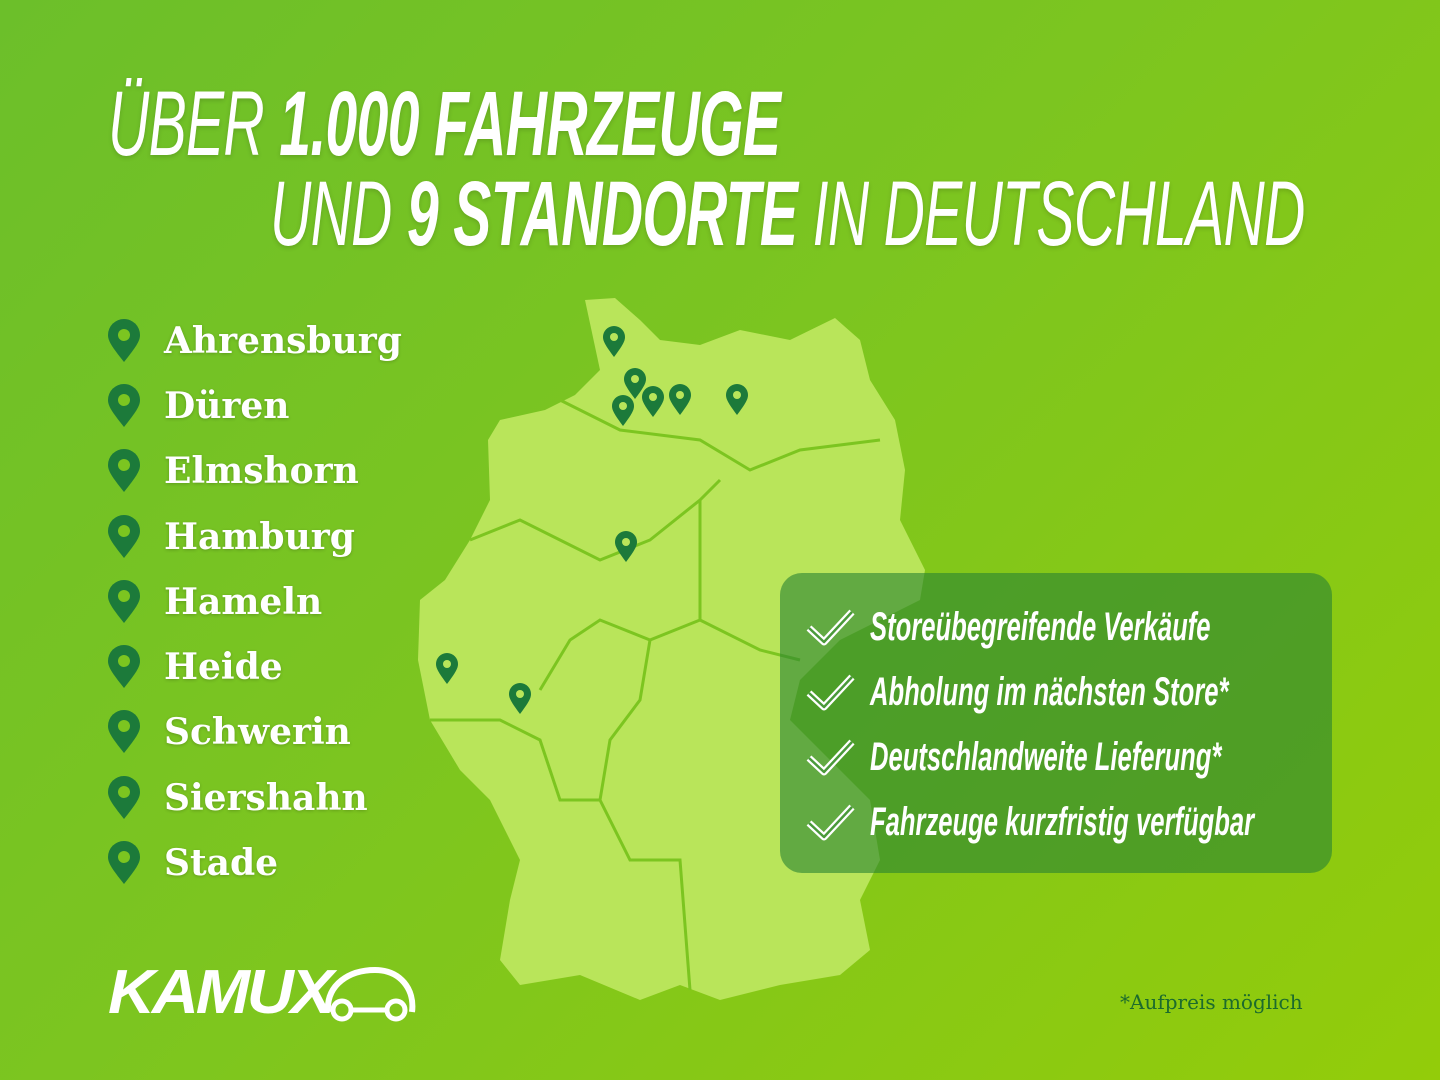  I want to click on location-item: Schwerin, so click(254, 732).